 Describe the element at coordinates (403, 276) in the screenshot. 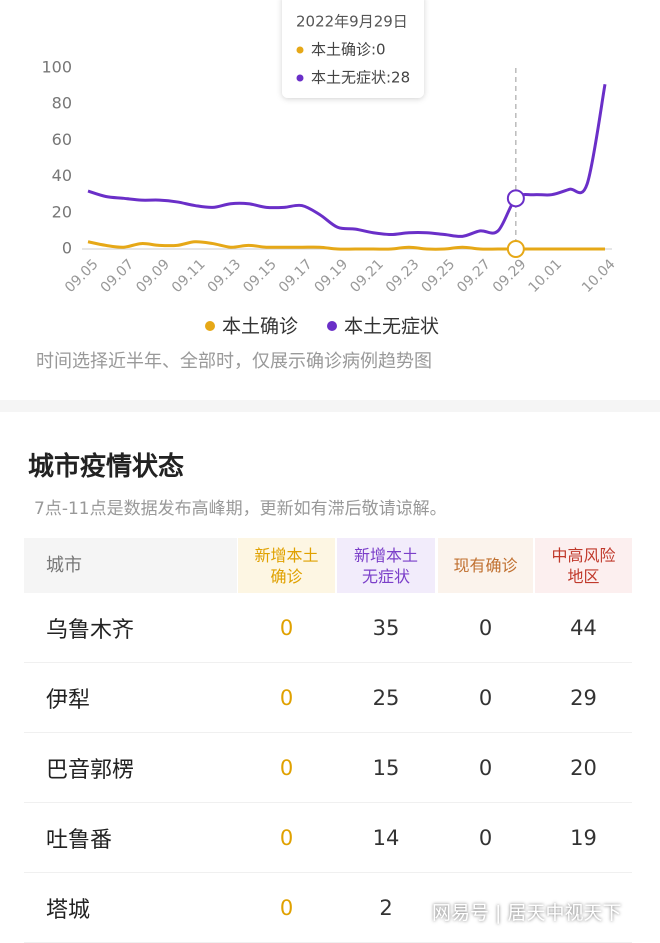

I see `x-tick-label: 09.23` at that location.